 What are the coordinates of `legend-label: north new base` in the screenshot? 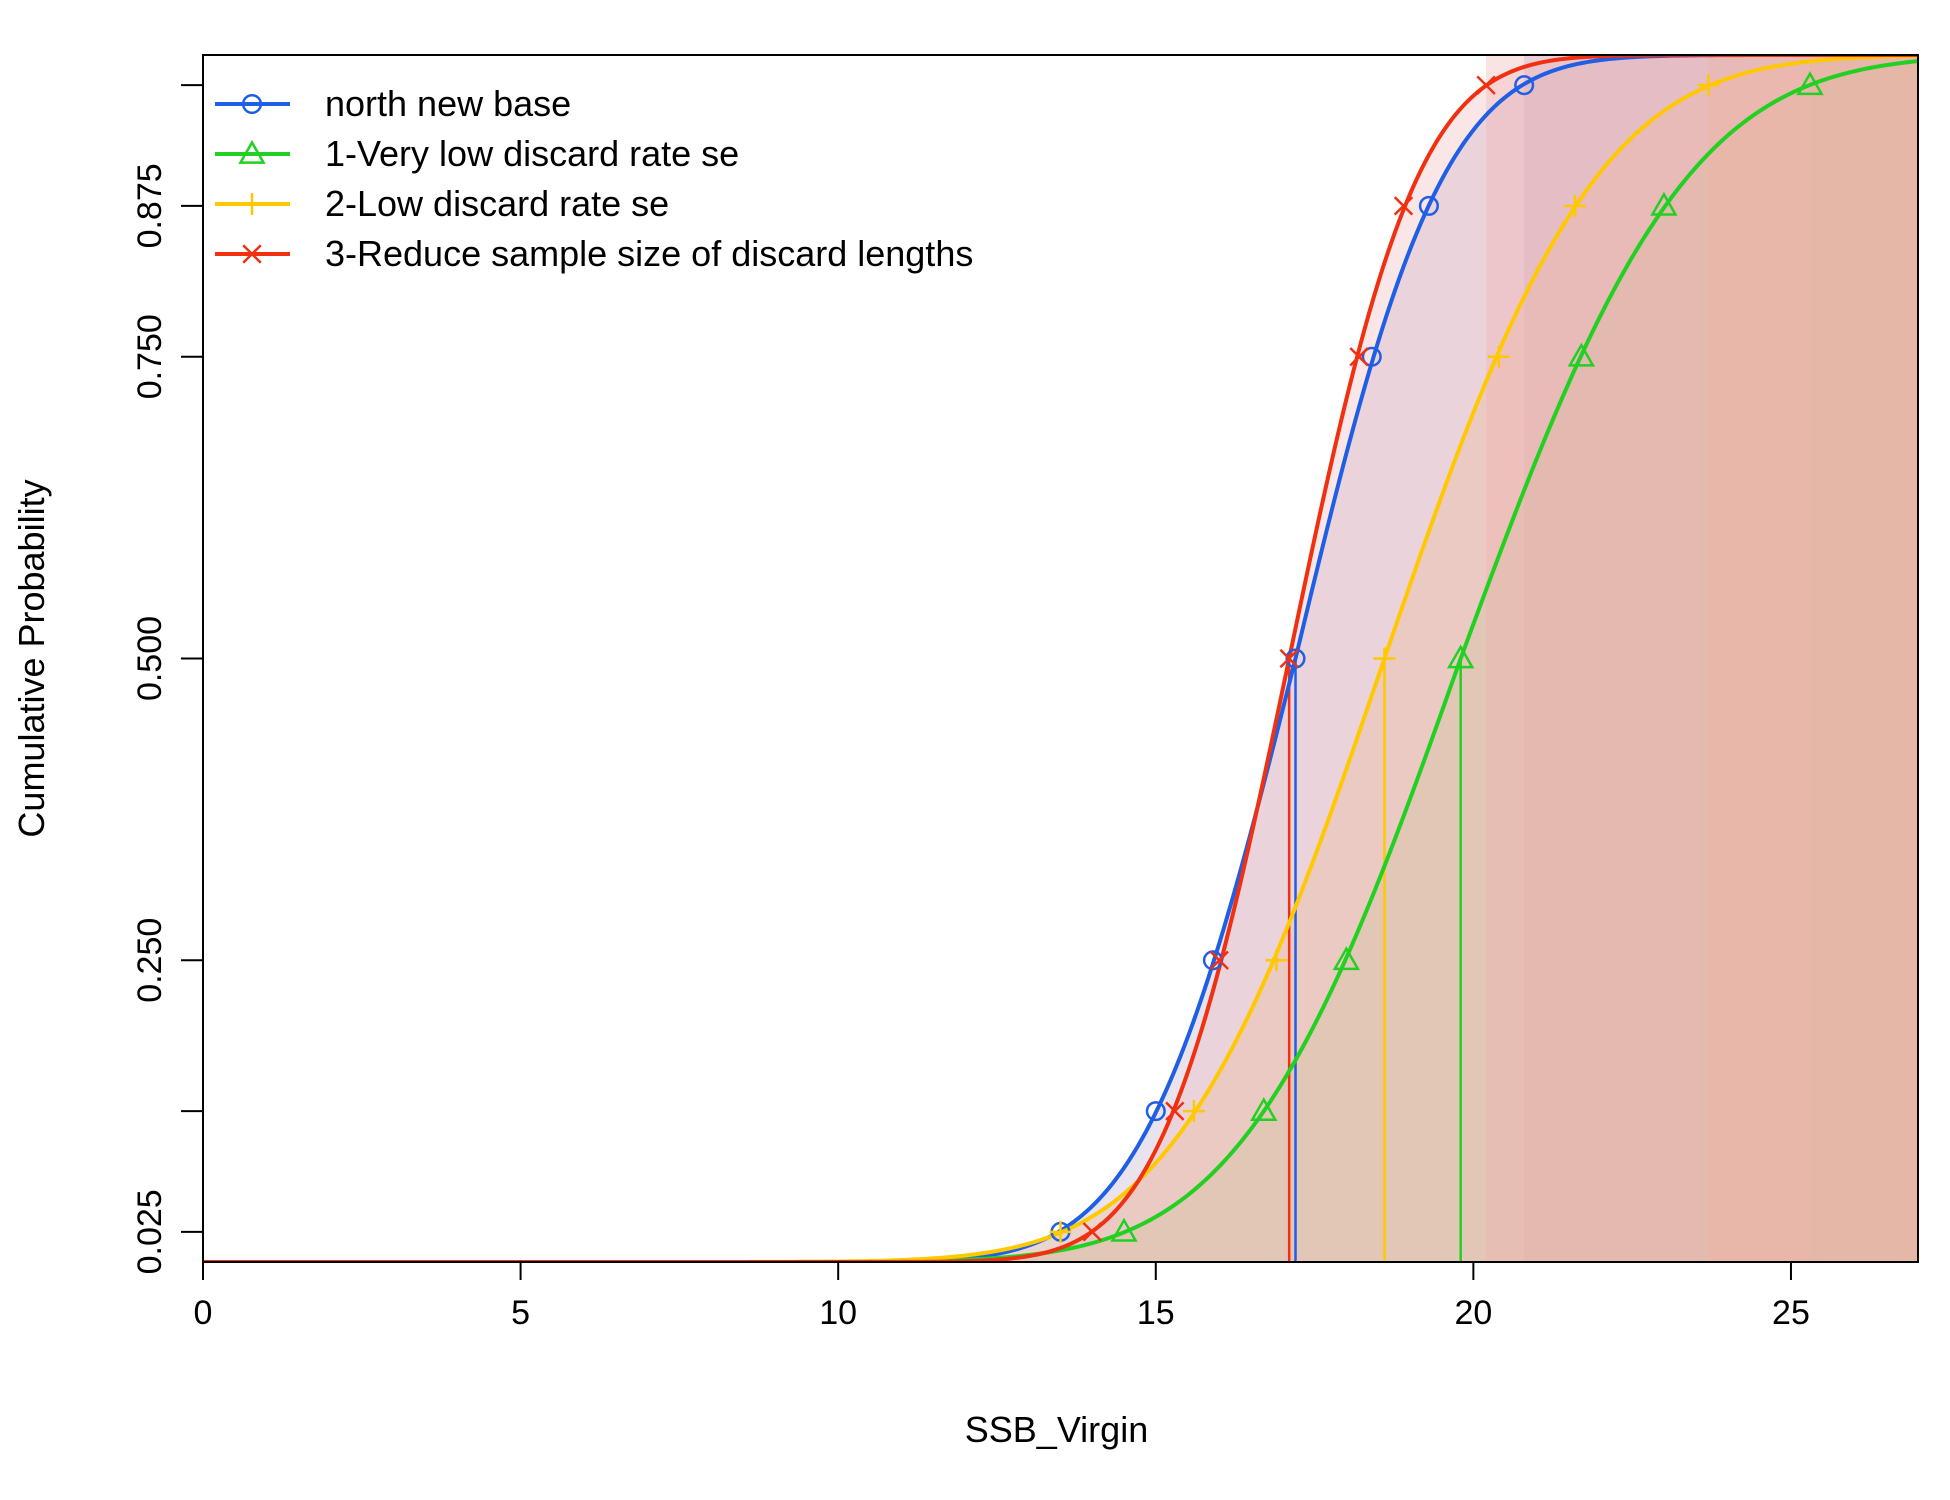 It's located at (448, 103).